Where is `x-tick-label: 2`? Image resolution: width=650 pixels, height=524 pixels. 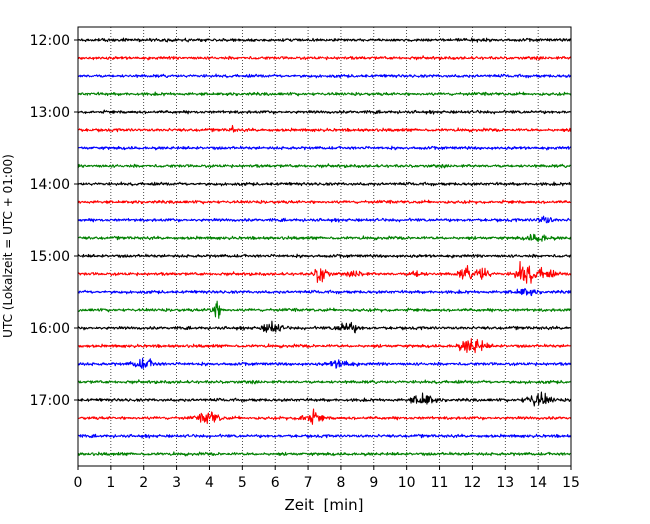
x-tick-label: 2 is located at coordinates (143, 483).